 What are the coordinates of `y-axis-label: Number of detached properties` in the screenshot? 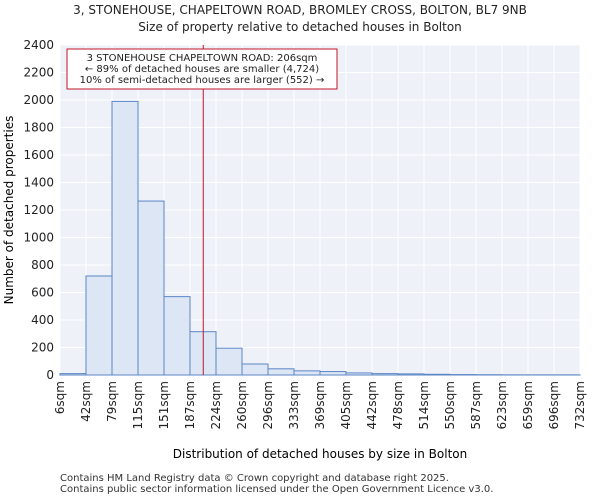 It's located at (9, 210).